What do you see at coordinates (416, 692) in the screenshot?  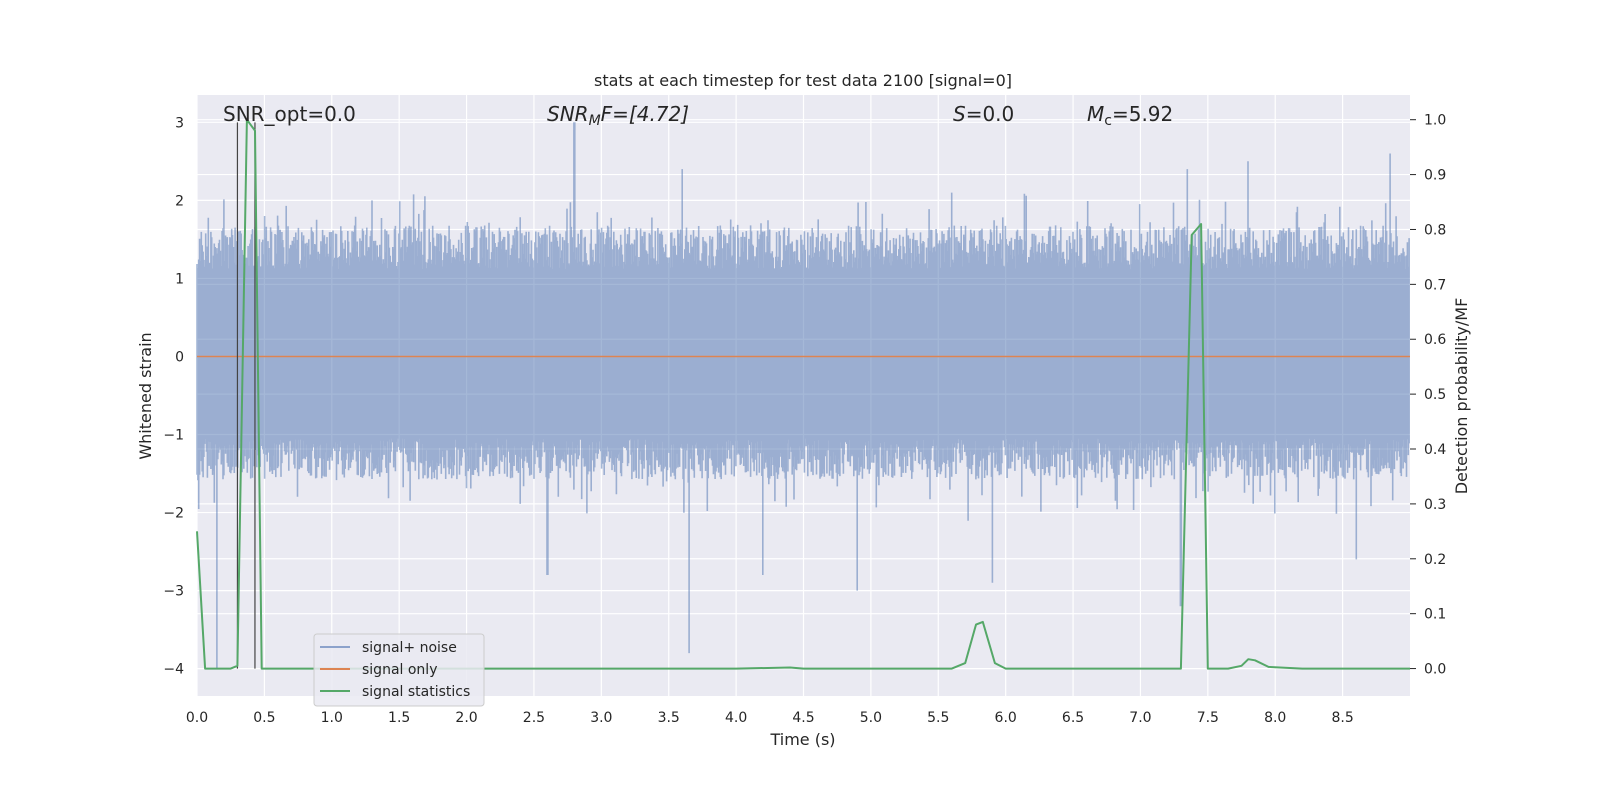 I see `legend-label-signal-statistics: signal statistics` at bounding box center [416, 692].